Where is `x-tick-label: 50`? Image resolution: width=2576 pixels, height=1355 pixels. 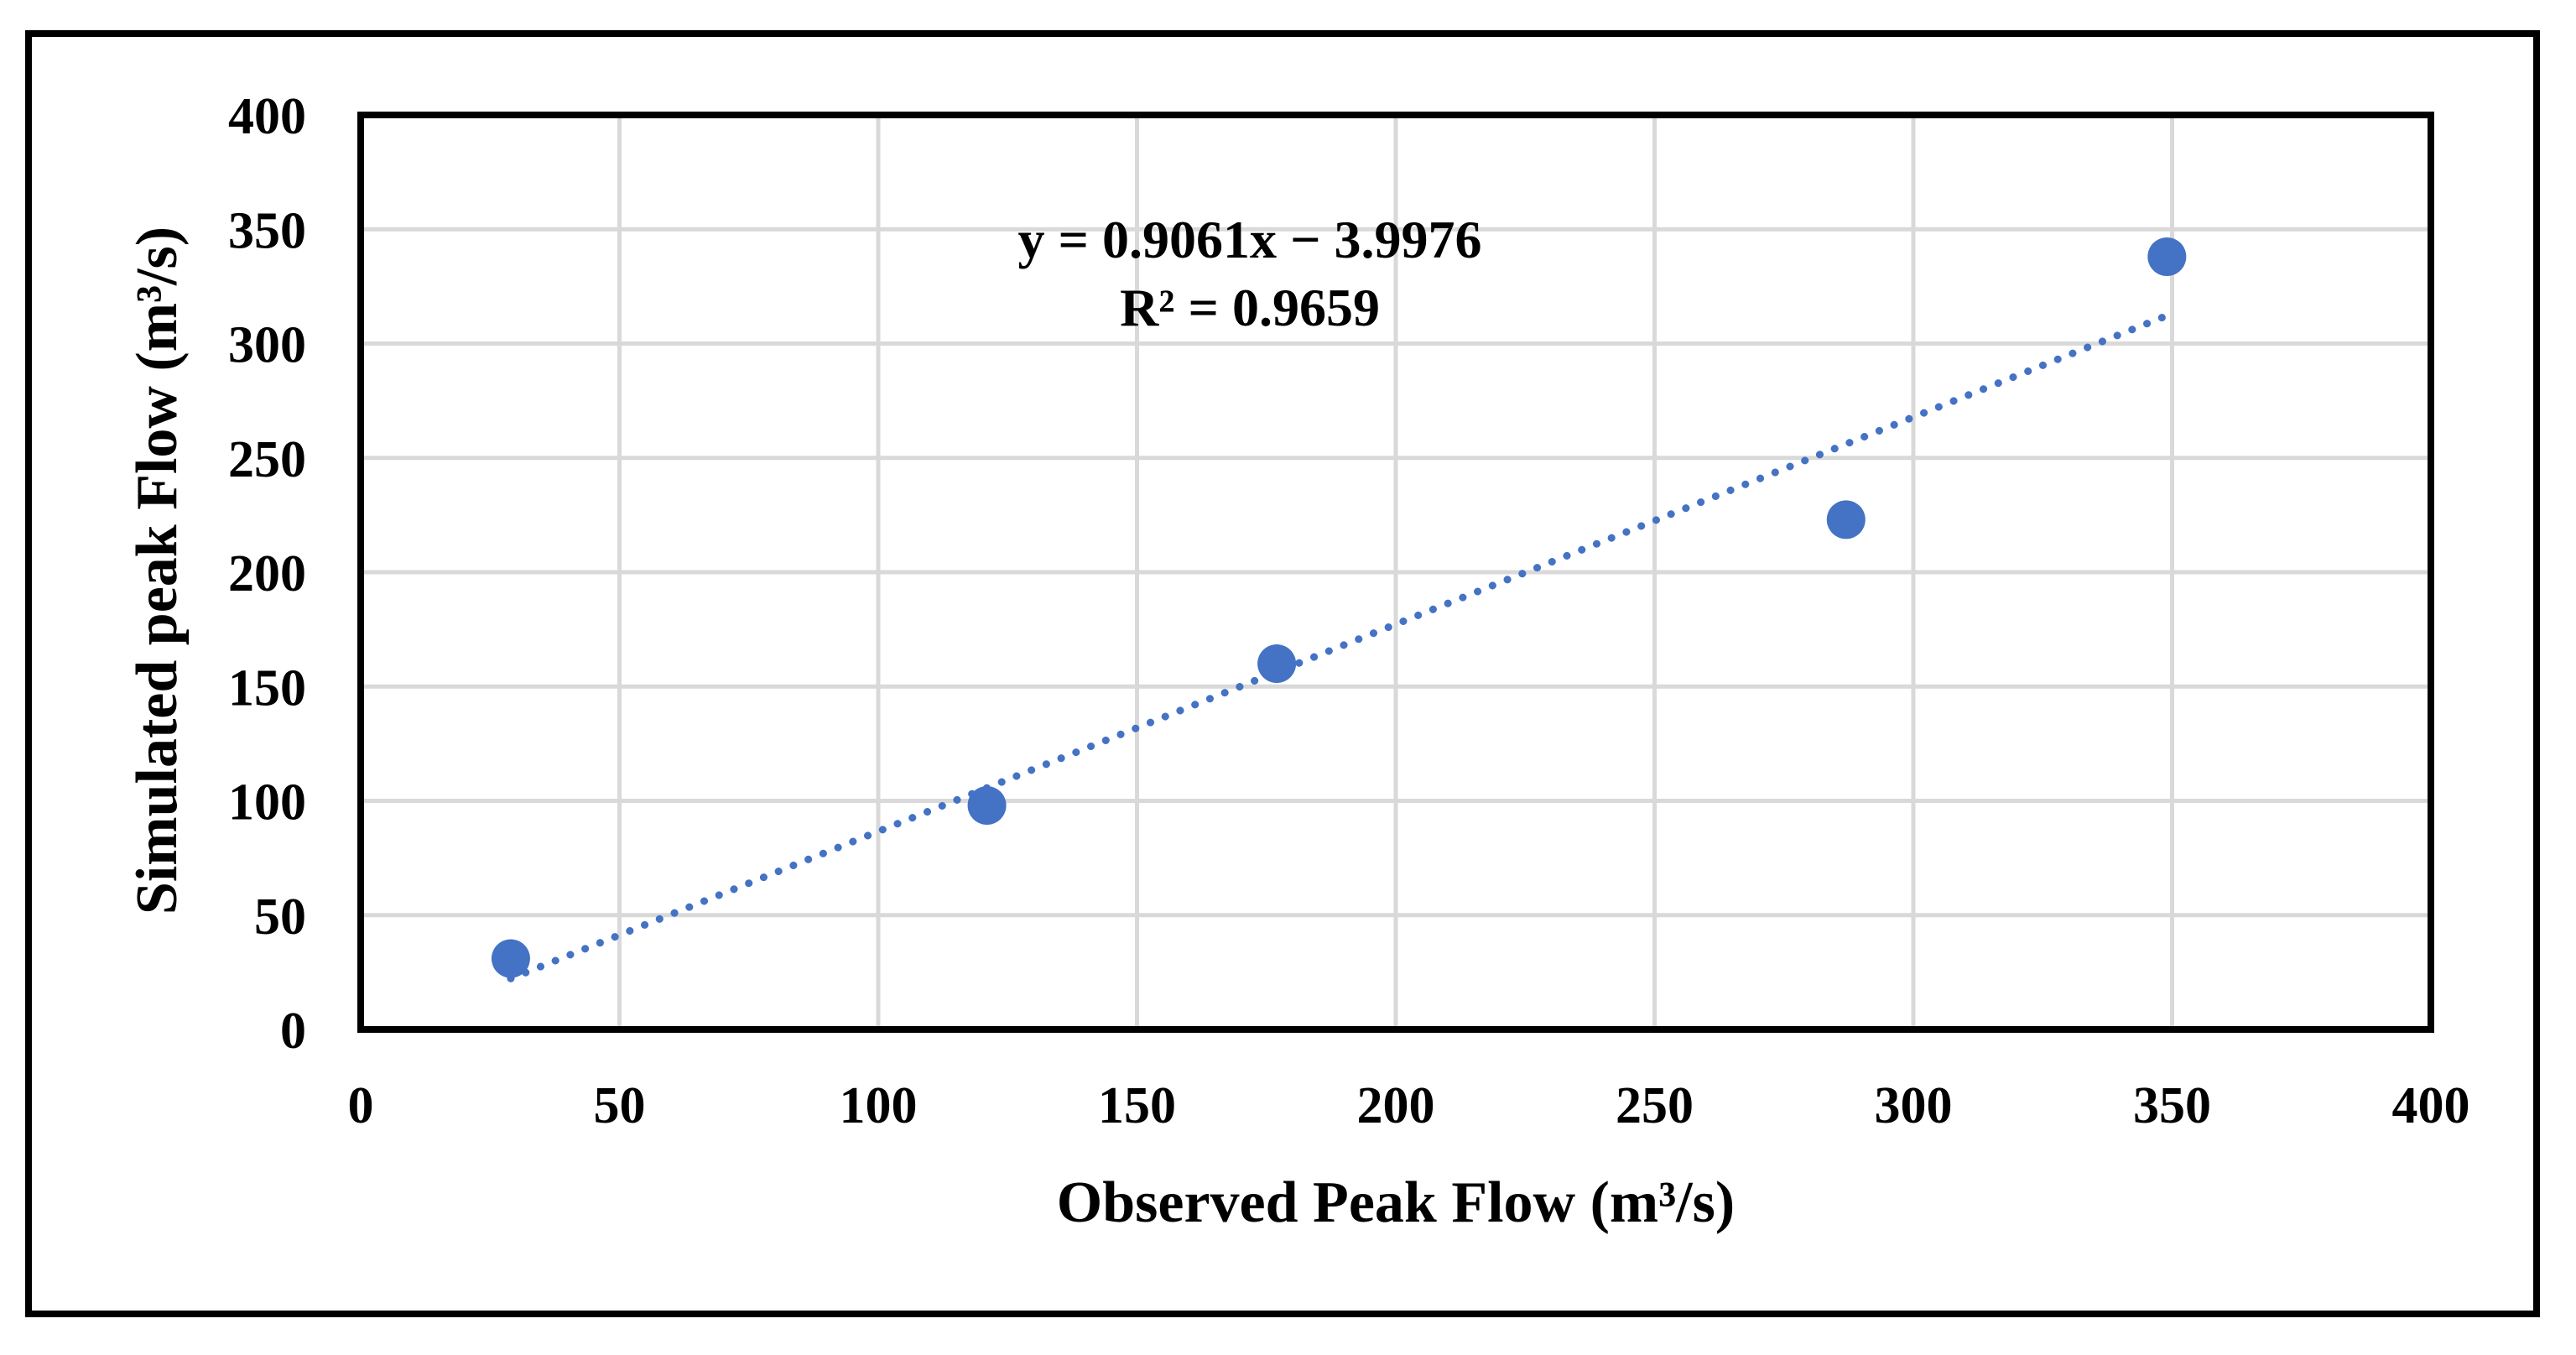 x-tick-label: 50 is located at coordinates (620, 1106).